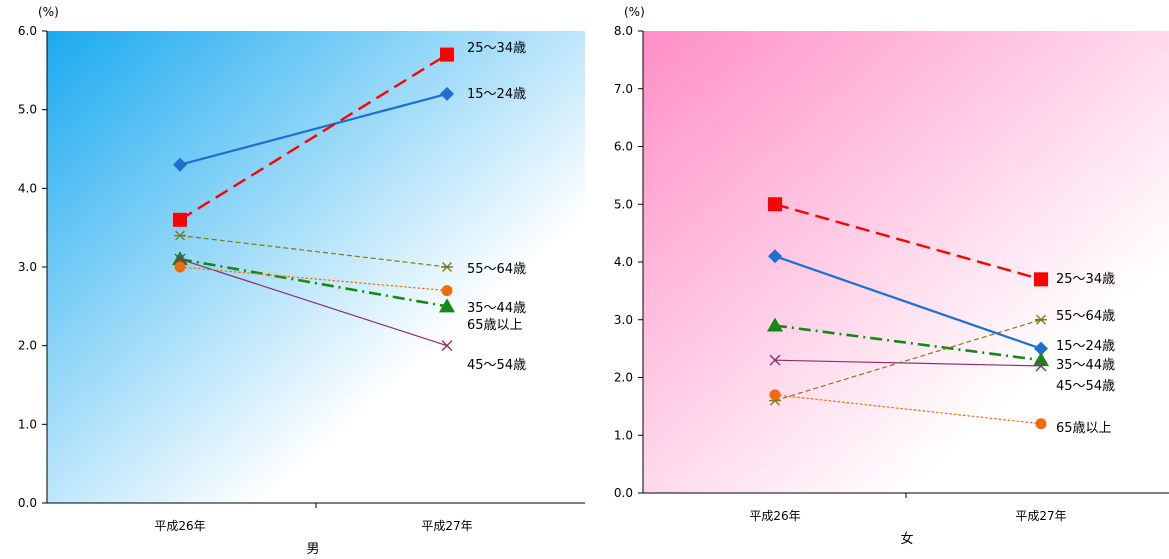 This screenshot has width=1169, height=559. What do you see at coordinates (312, 549) in the screenshot?
I see `x-axis-label: 男` at bounding box center [312, 549].